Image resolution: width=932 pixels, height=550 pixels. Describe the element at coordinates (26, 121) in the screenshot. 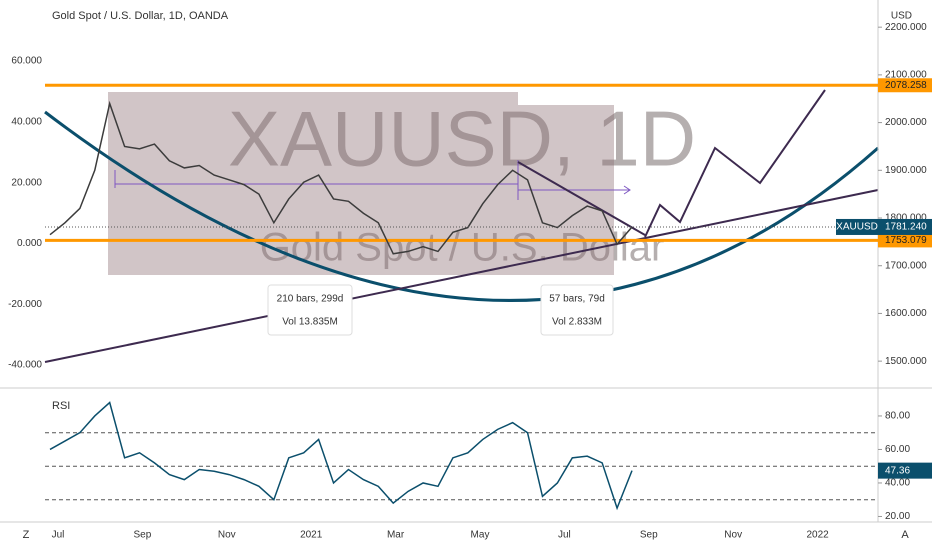

I see `y-tick-label: 40.000` at that location.